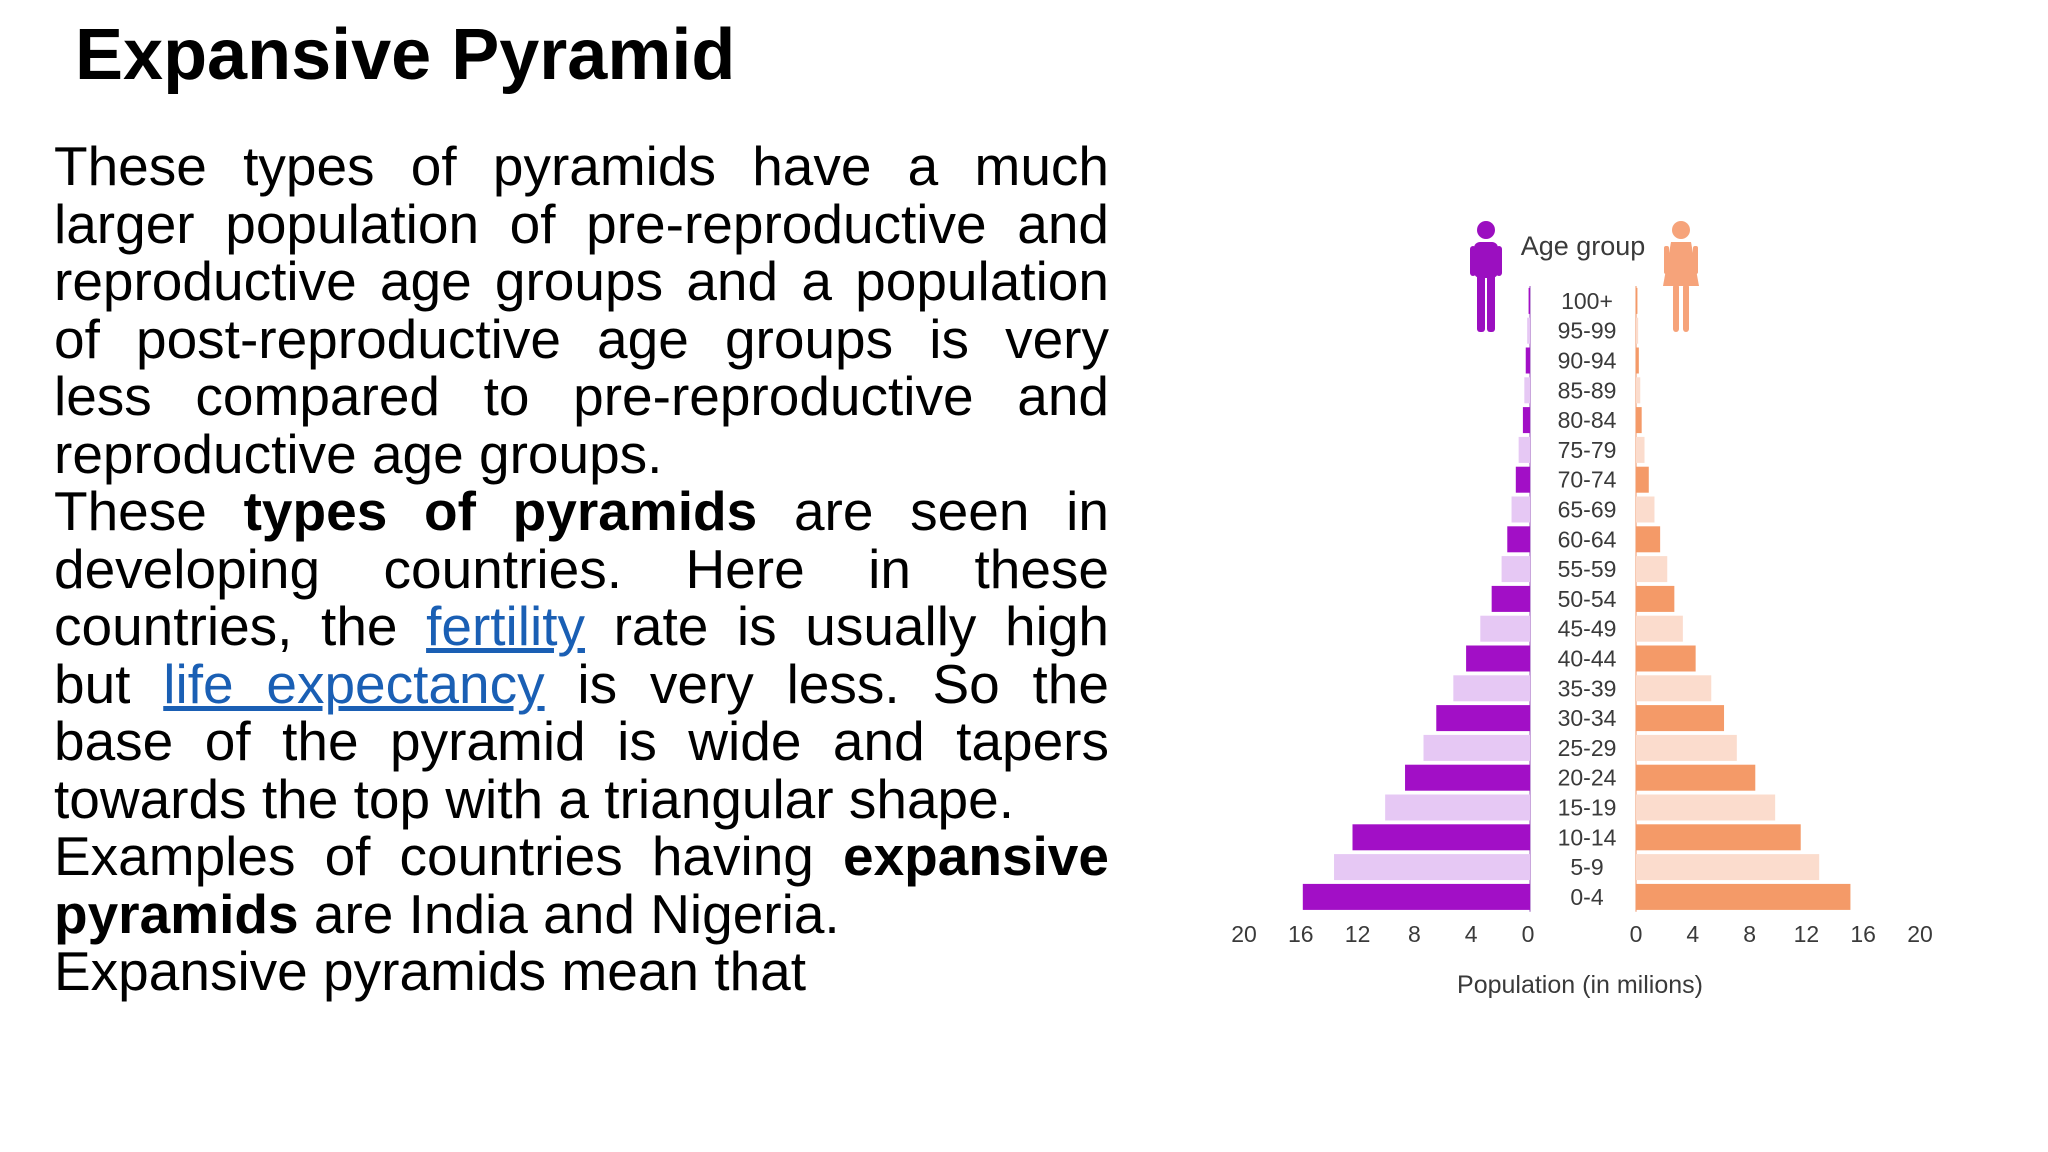 The width and height of the screenshot is (2048, 1152). I want to click on age-label-5-9: 5-9, so click(1586, 867).